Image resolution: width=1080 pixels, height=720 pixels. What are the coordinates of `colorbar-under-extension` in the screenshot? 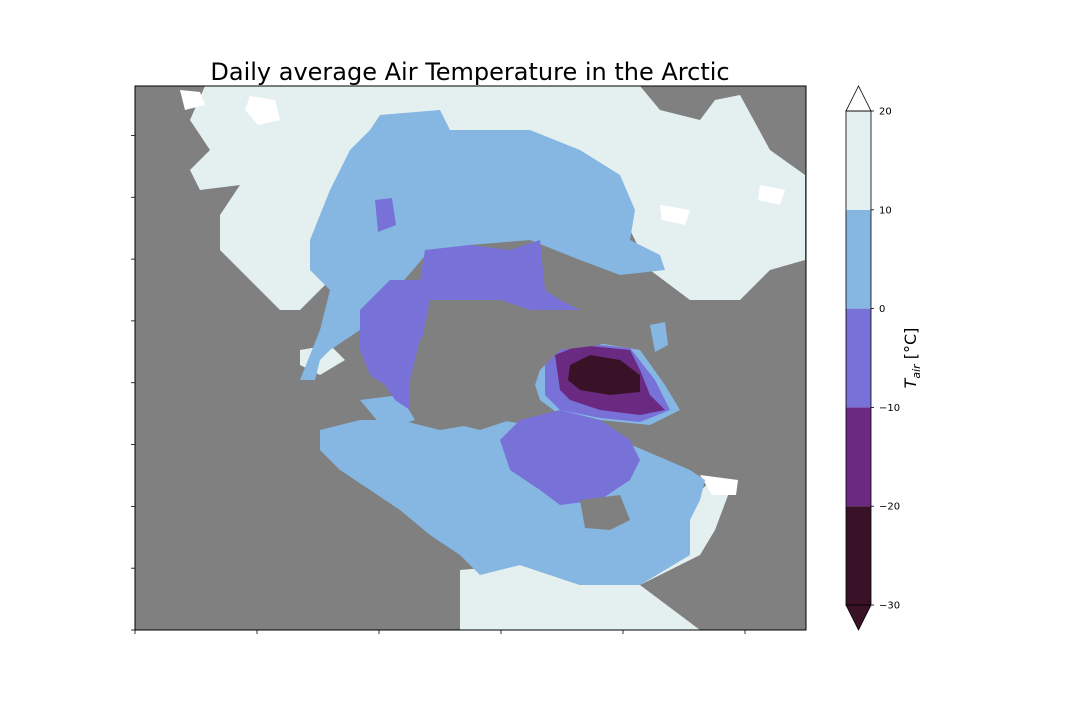 It's located at (858, 617).